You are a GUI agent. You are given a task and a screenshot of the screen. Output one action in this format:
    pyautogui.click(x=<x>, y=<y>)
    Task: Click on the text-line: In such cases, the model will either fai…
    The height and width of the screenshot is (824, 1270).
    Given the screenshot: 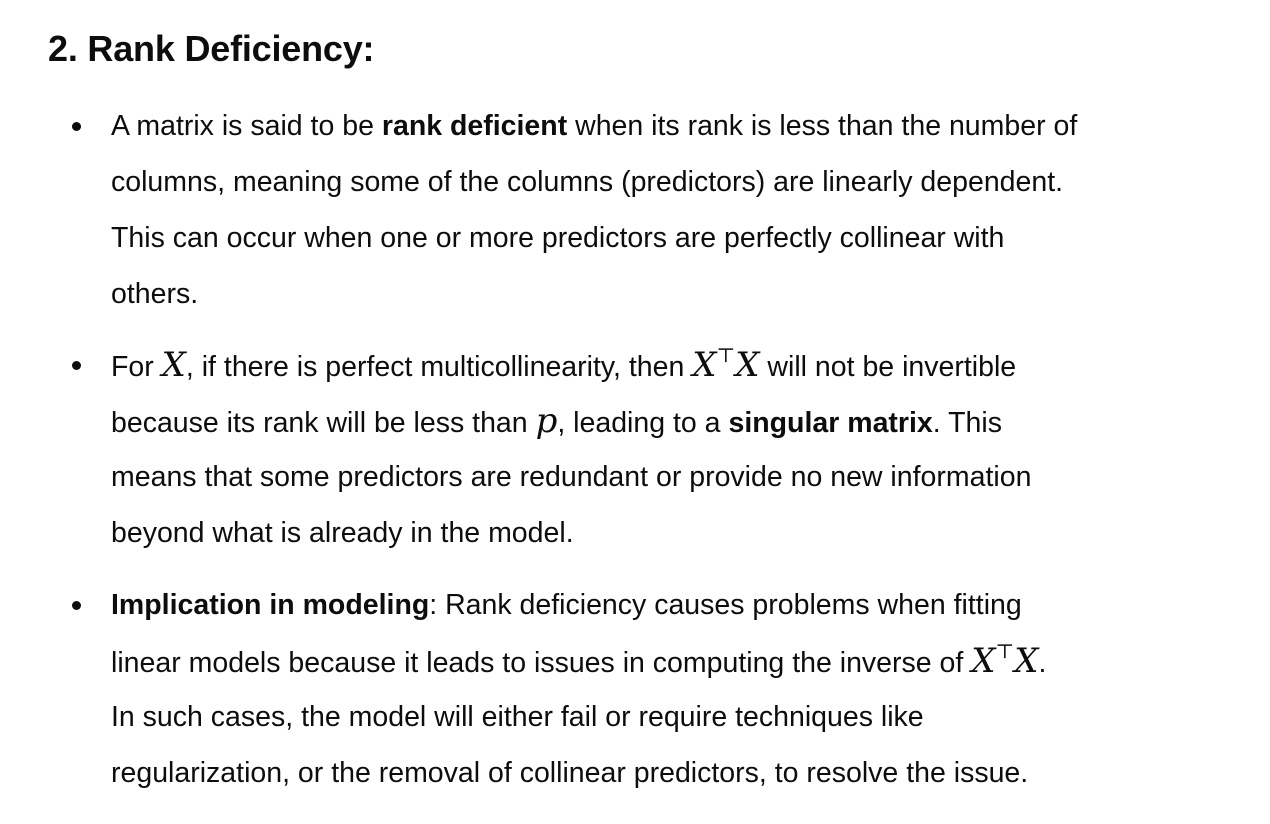 What is the action you would take?
    pyautogui.click(x=517, y=717)
    